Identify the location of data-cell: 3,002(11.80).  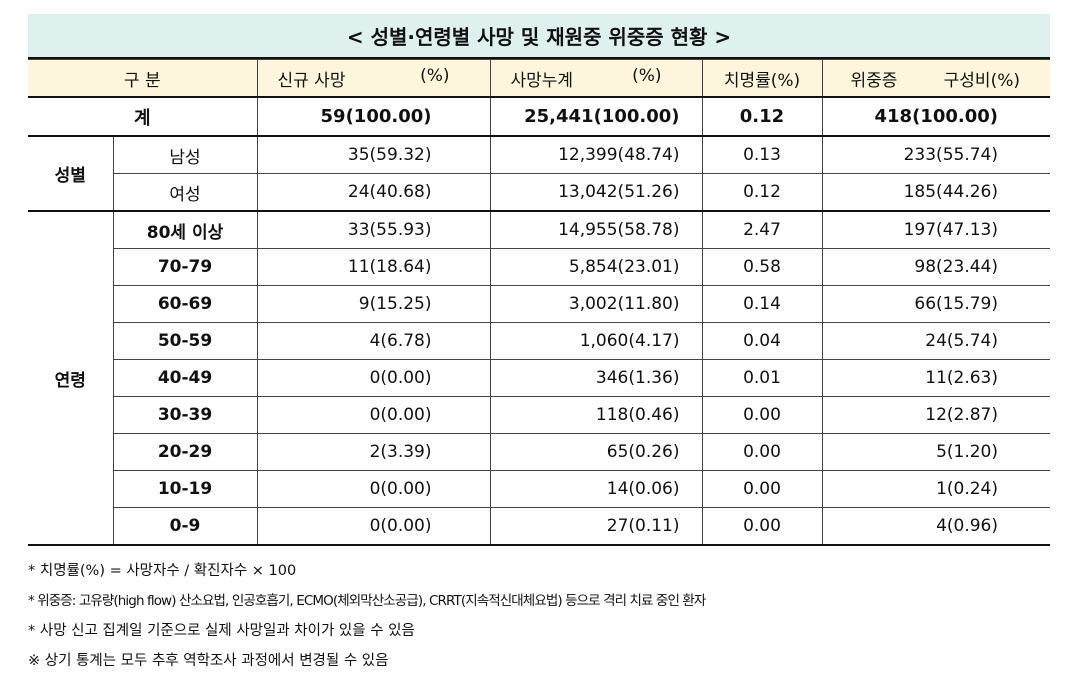
(596, 304).